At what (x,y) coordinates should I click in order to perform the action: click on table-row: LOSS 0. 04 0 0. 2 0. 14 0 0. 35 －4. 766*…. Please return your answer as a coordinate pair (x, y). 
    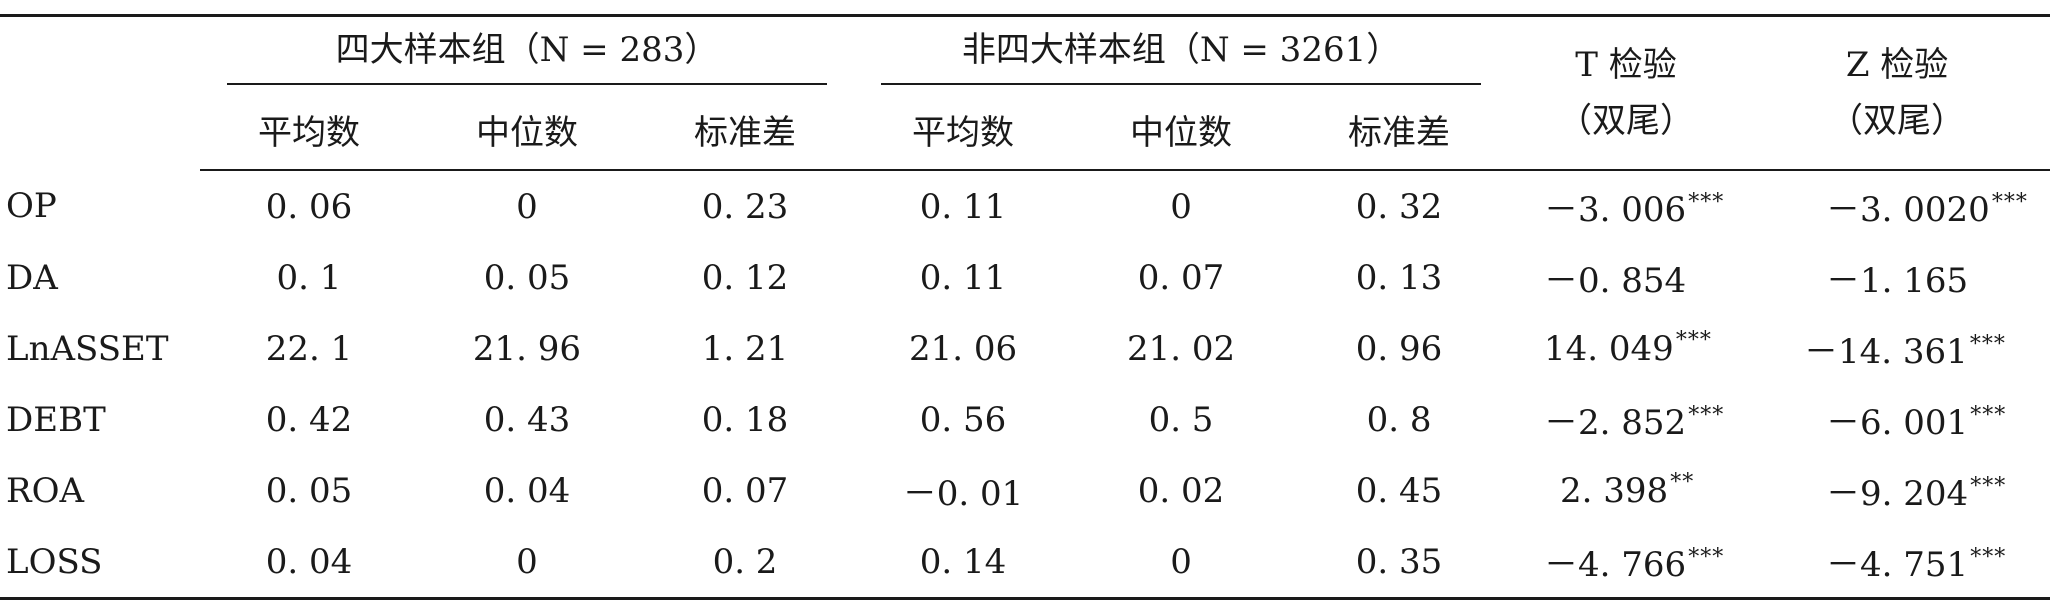
    Looking at the image, I should click on (1025, 563).